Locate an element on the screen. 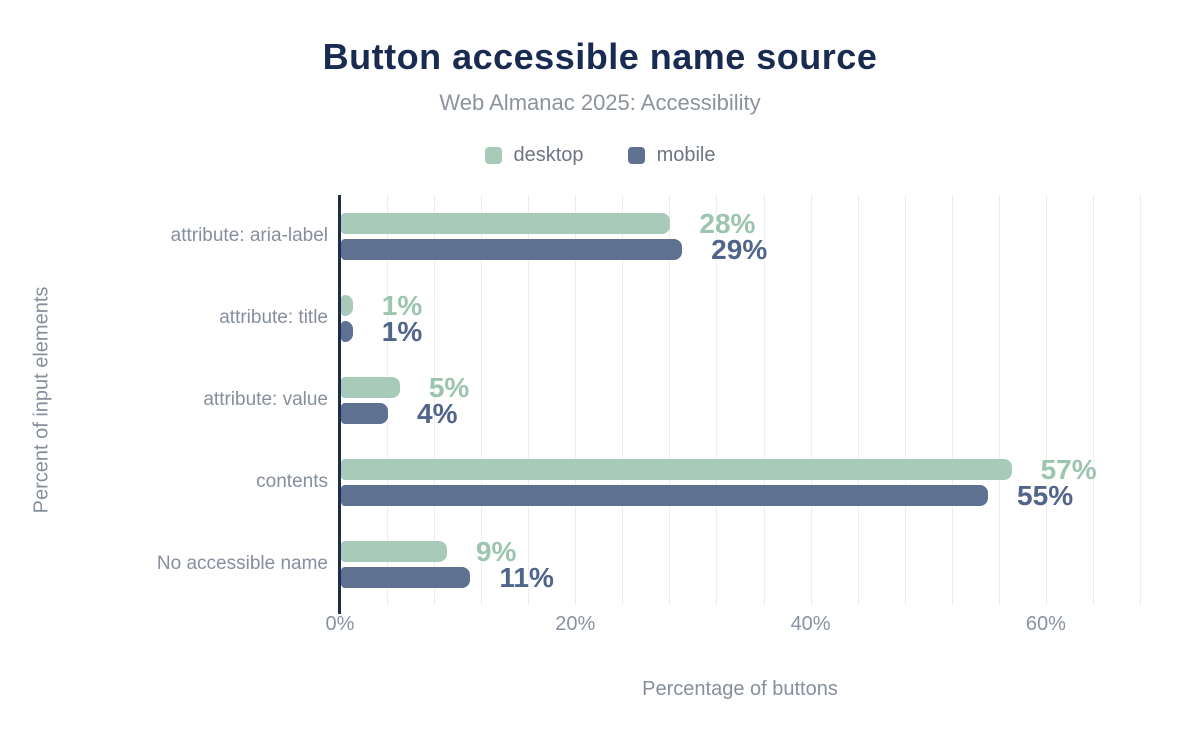  category-label: attribute: value is located at coordinates (265, 399).